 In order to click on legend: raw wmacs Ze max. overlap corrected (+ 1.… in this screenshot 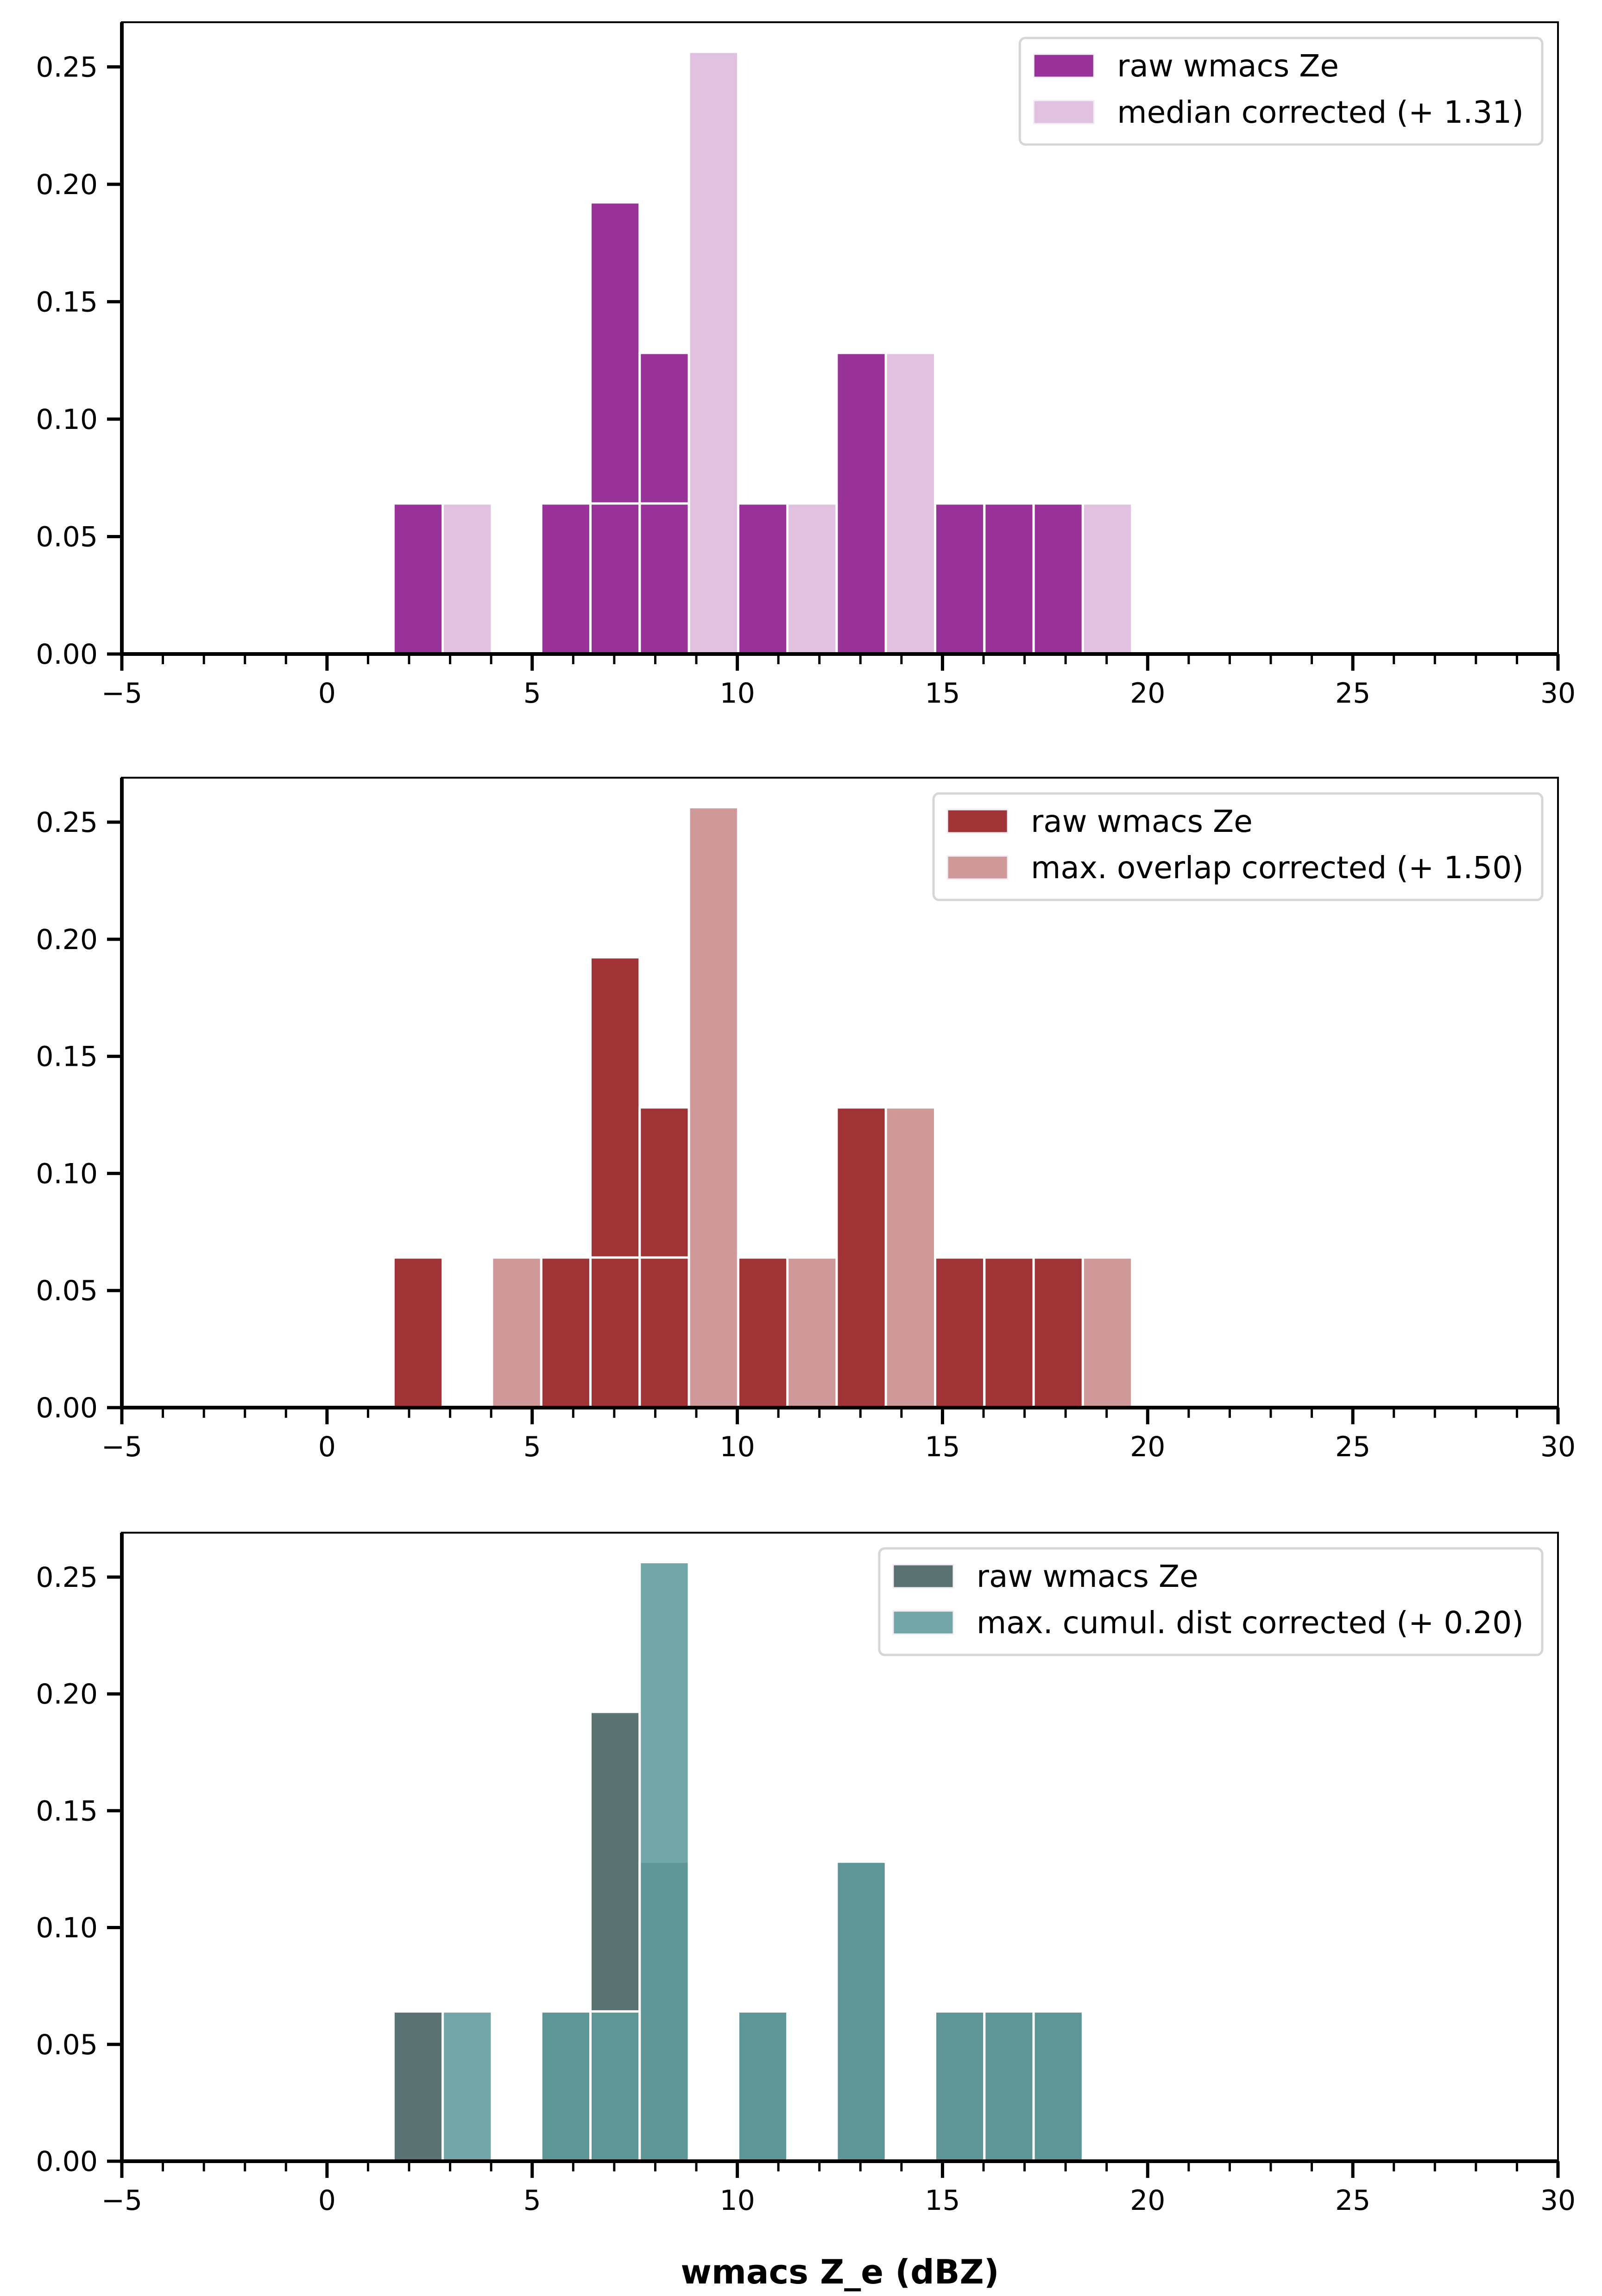, I will do `click(1238, 846)`.